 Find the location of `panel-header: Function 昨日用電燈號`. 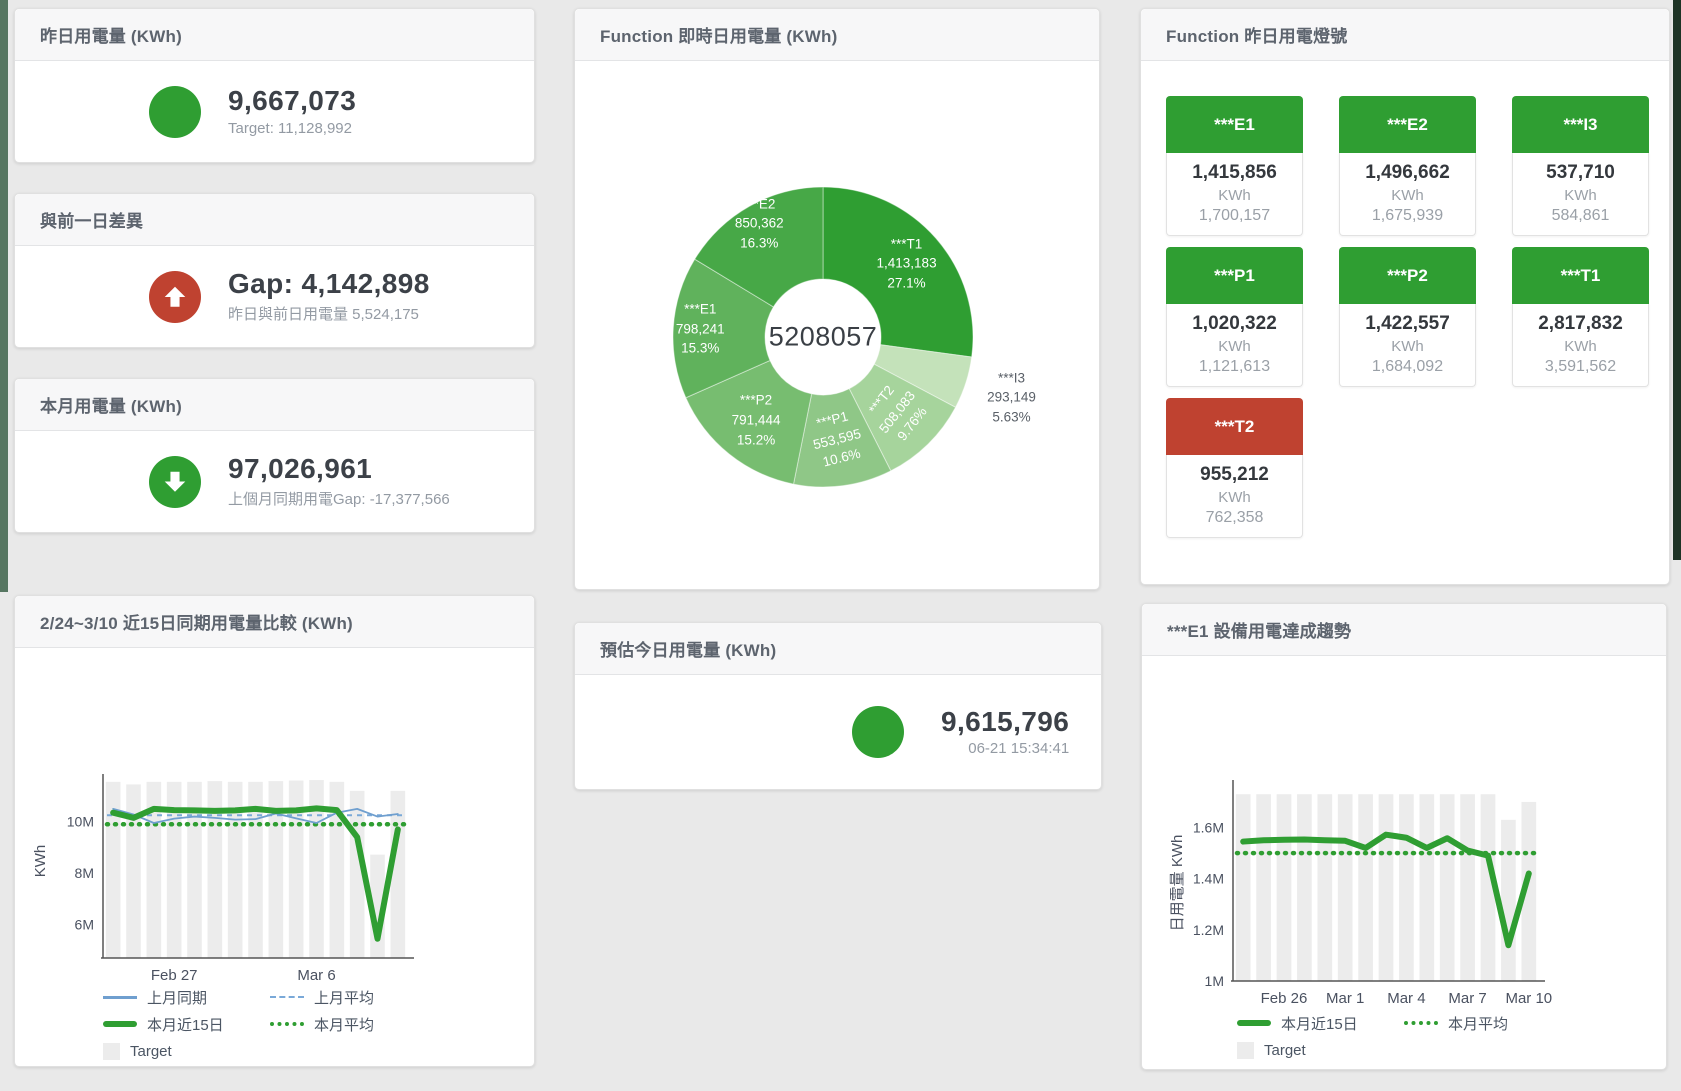

panel-header: Function 昨日用電燈號 is located at coordinates (1405, 35).